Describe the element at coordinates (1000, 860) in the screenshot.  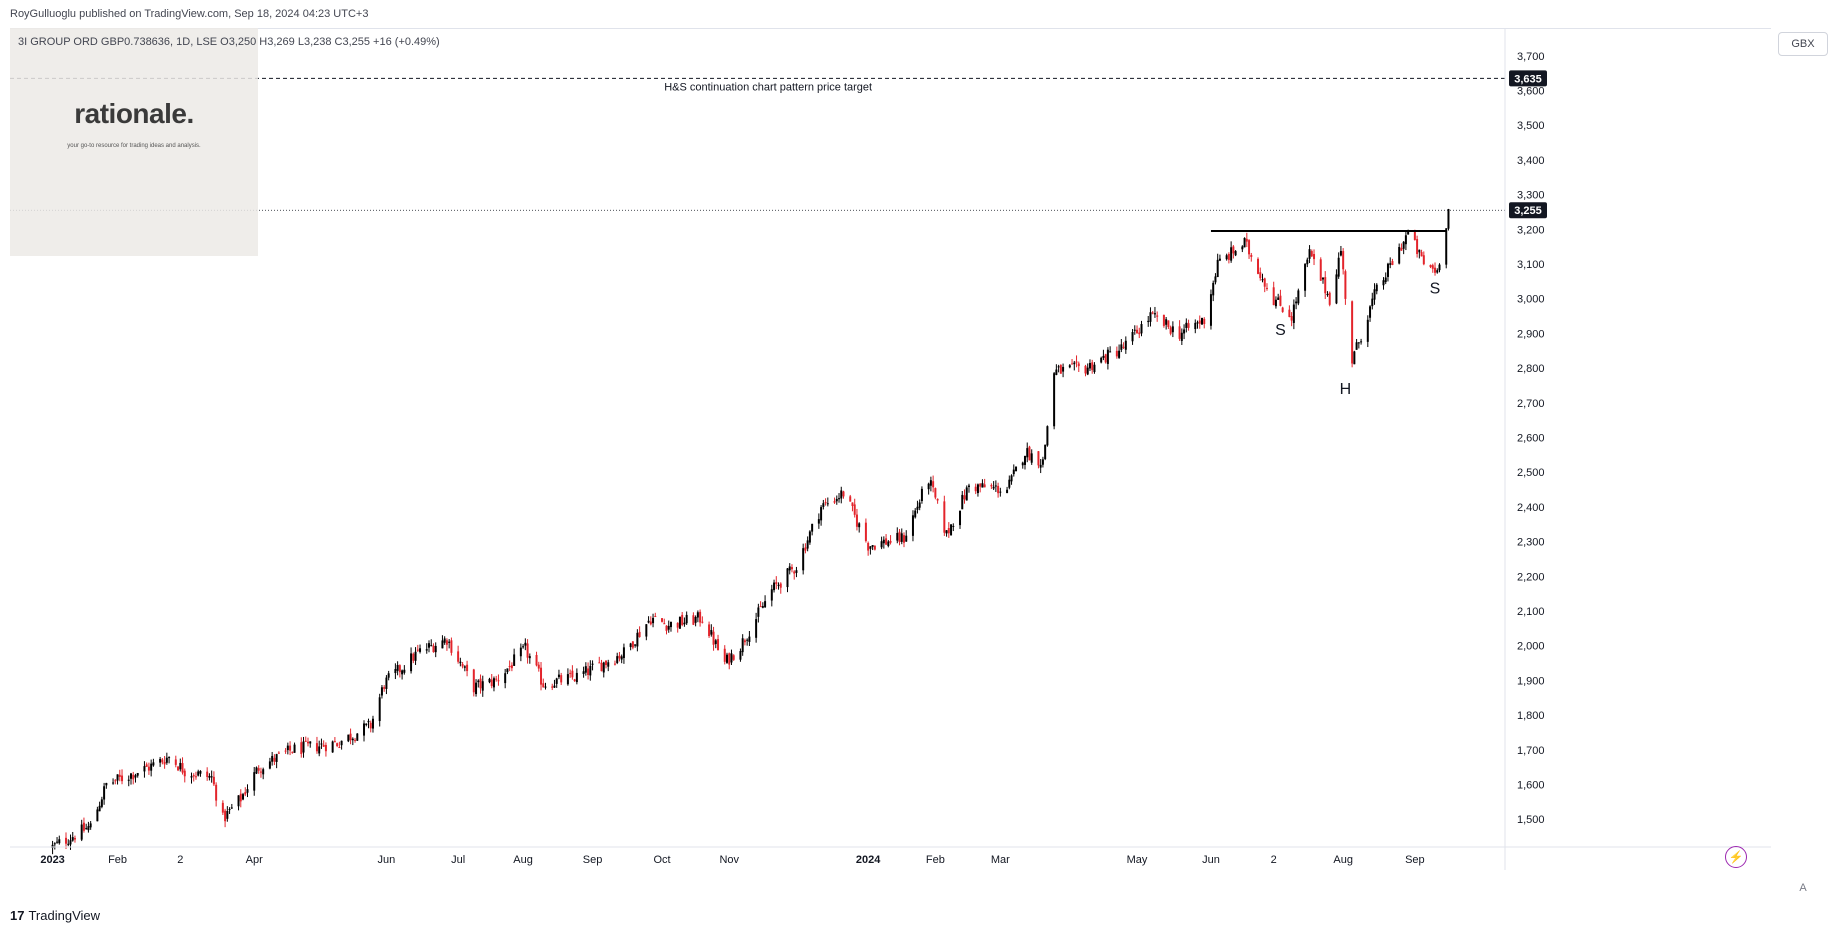
I see `x-tick-label: Mar` at that location.